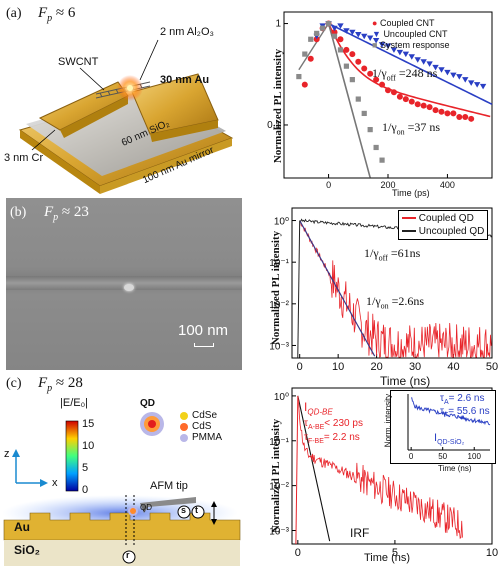 The height and width of the screenshot is (568, 500). What do you see at coordinates (411, 456) in the screenshot?
I see `inset-xtick-label: 0` at bounding box center [411, 456].